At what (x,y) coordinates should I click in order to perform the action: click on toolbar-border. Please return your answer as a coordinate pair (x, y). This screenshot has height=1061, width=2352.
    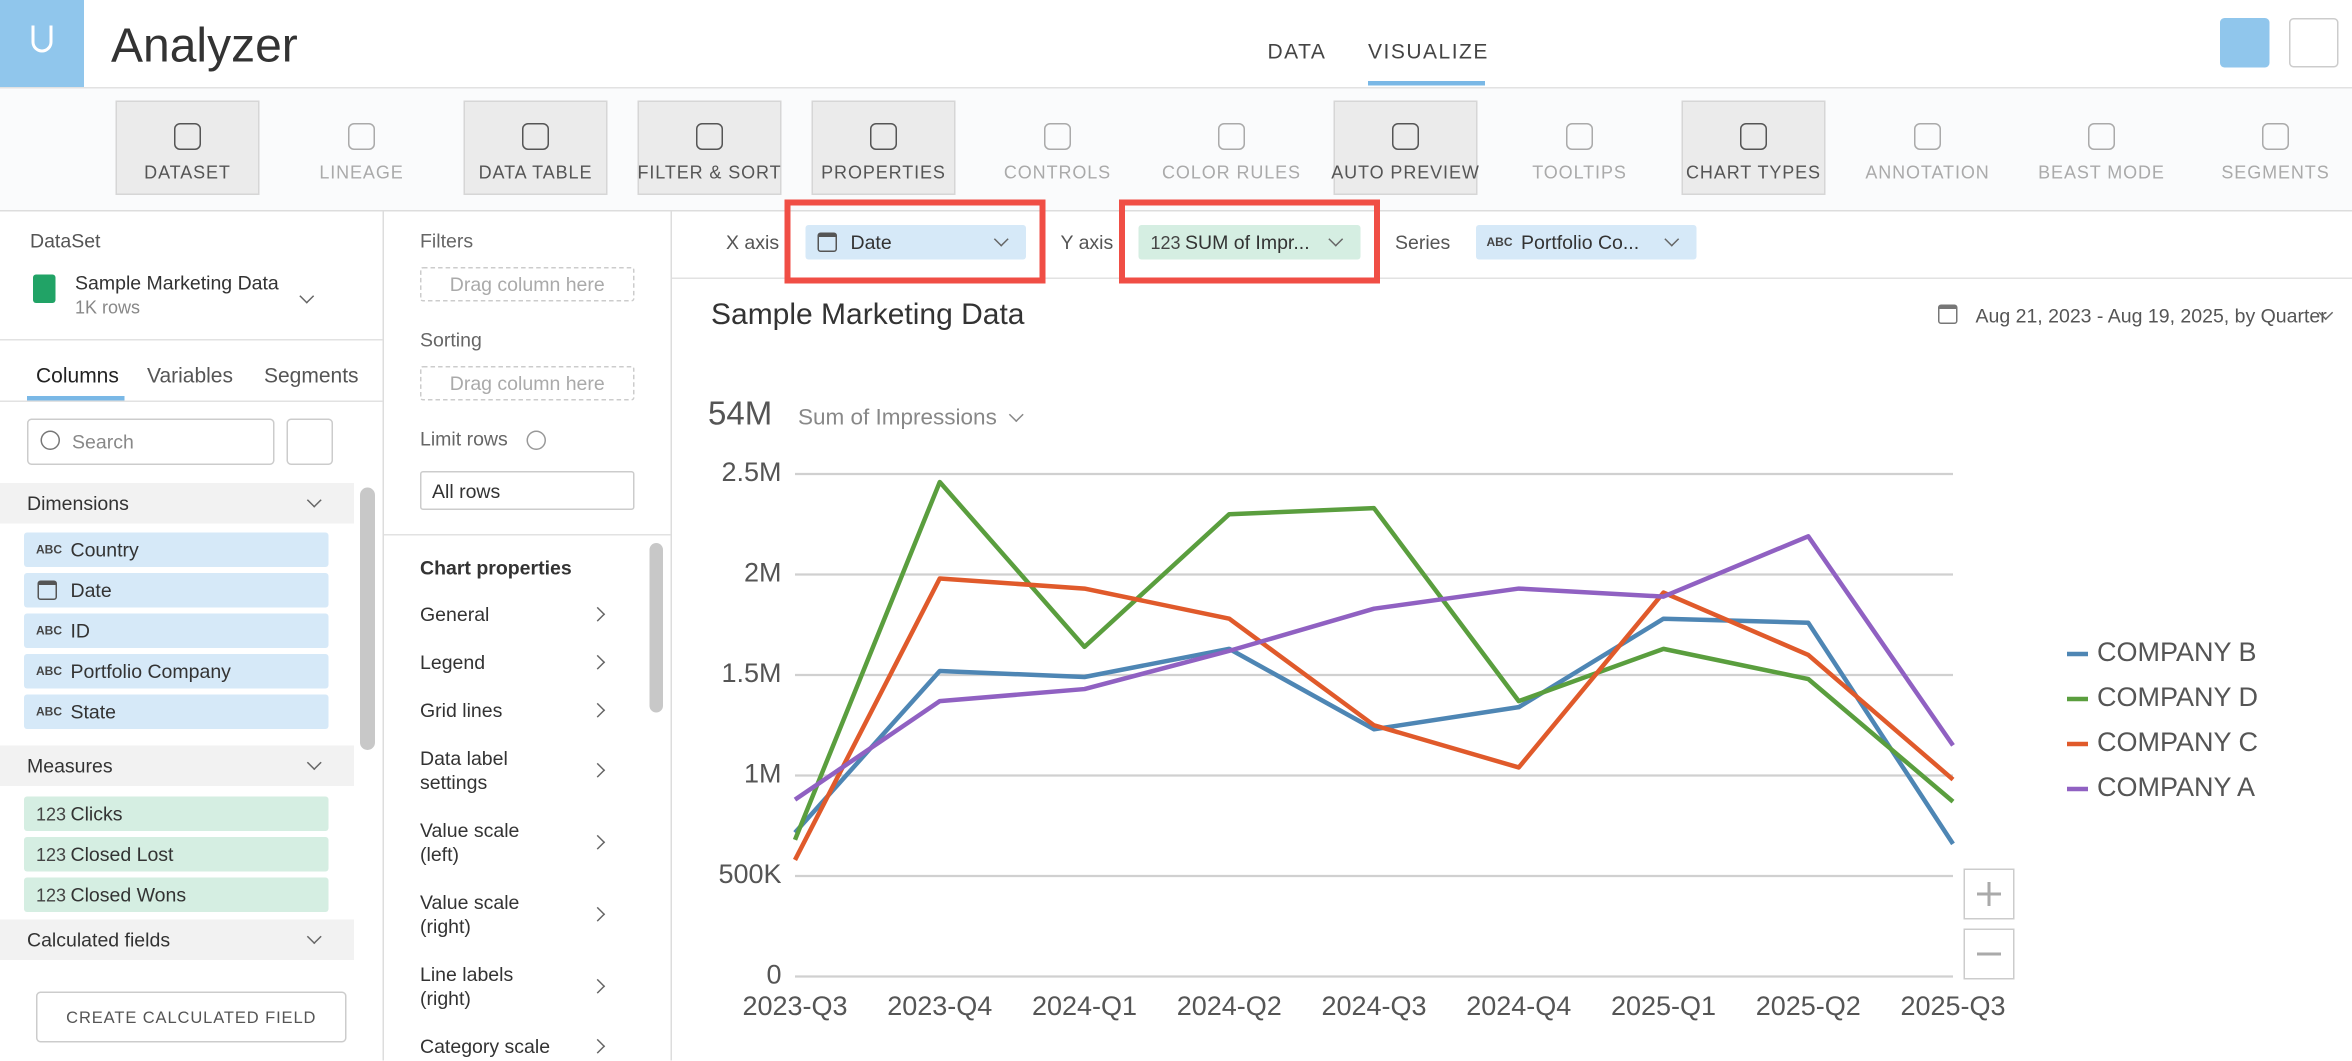
    Looking at the image, I should click on (1176, 211).